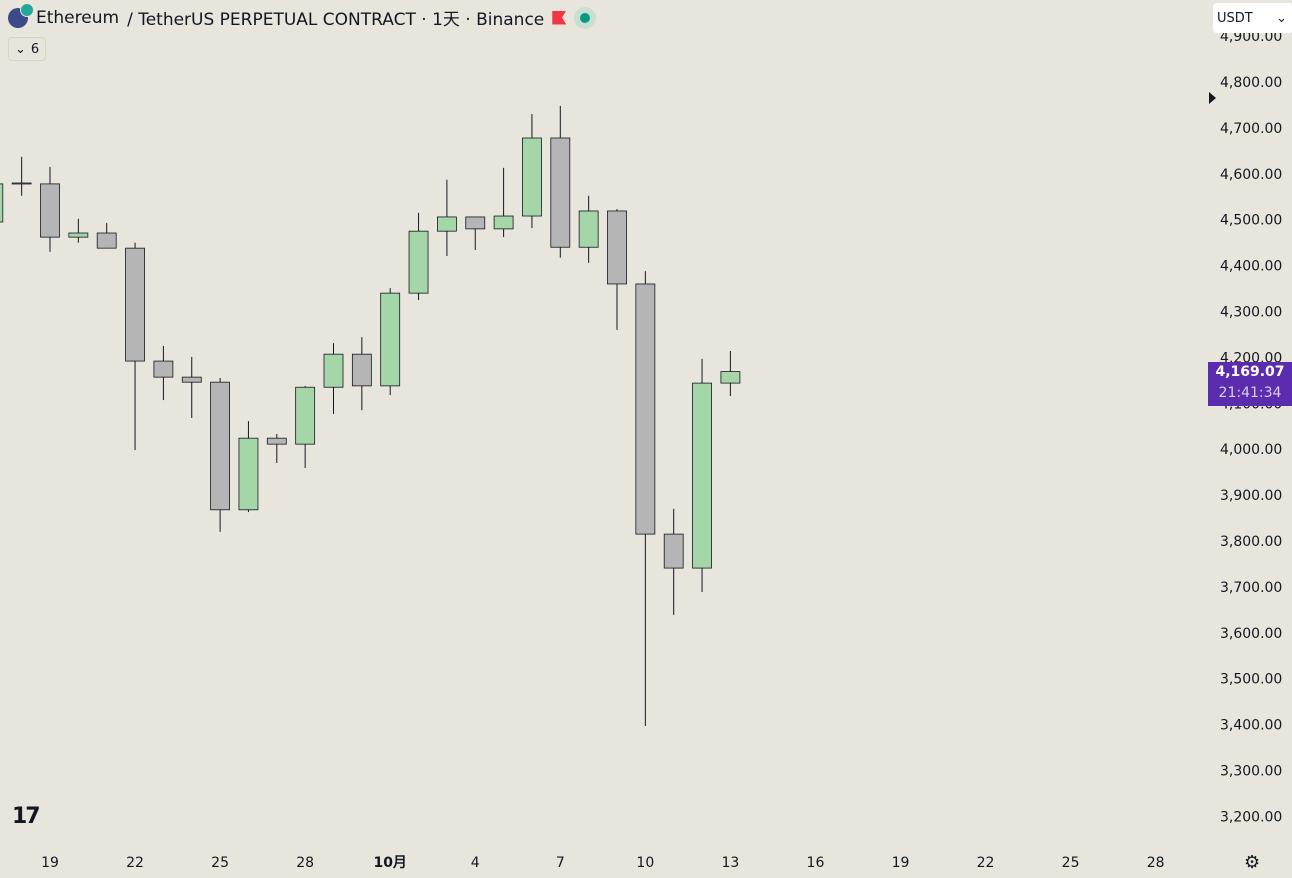  What do you see at coordinates (559, 17) in the screenshot?
I see `flag-icon` at bounding box center [559, 17].